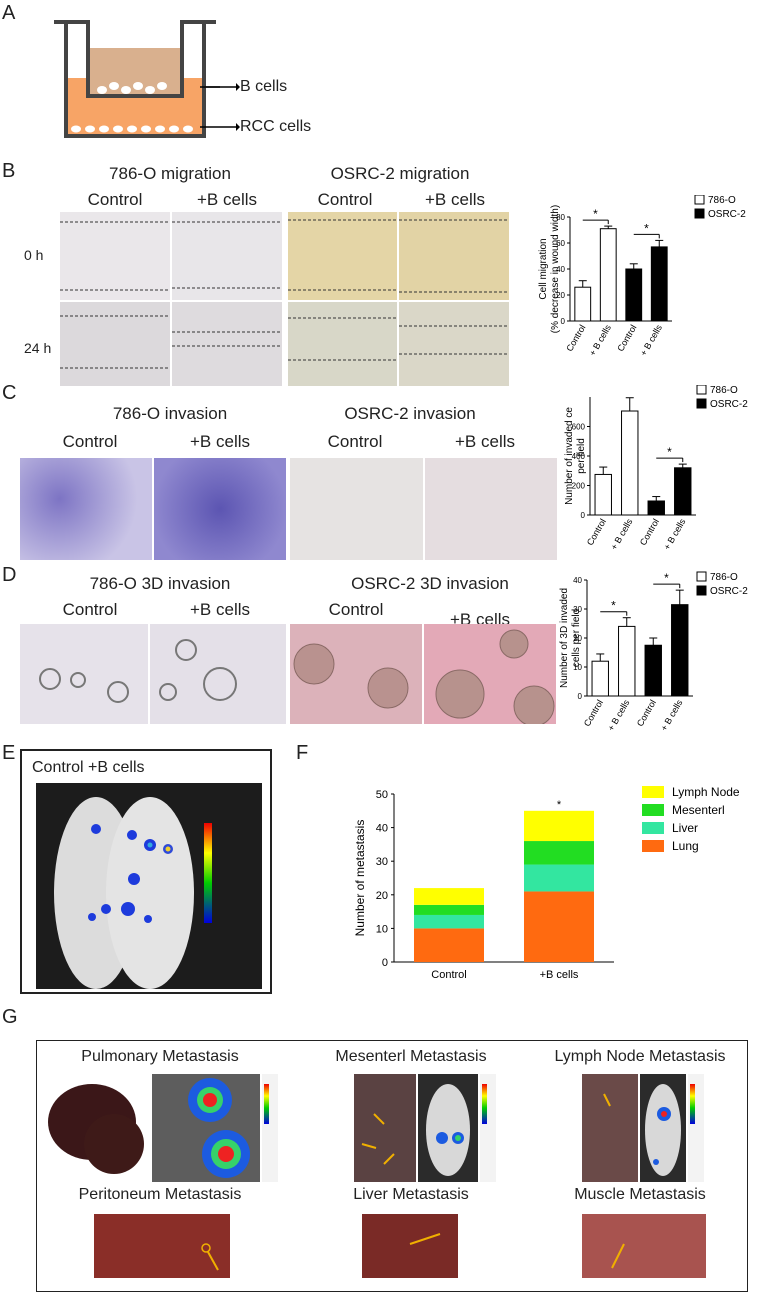 The image size is (776, 1296). What do you see at coordinates (88, 767) in the screenshot?
I see `imaging-title: Control +B cells` at bounding box center [88, 767].